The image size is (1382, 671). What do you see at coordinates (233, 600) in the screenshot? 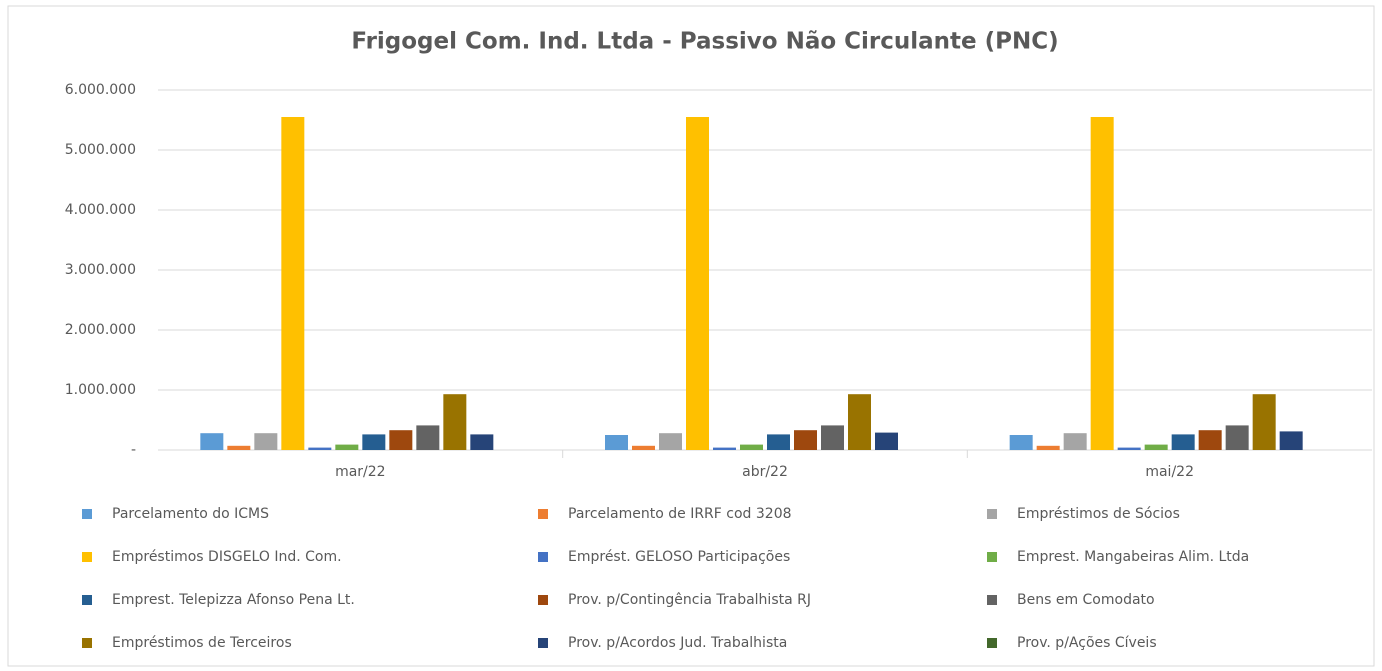
I see `legend-label: Emprest. Telepizza Afonso Pena Lt.` at bounding box center [233, 600].